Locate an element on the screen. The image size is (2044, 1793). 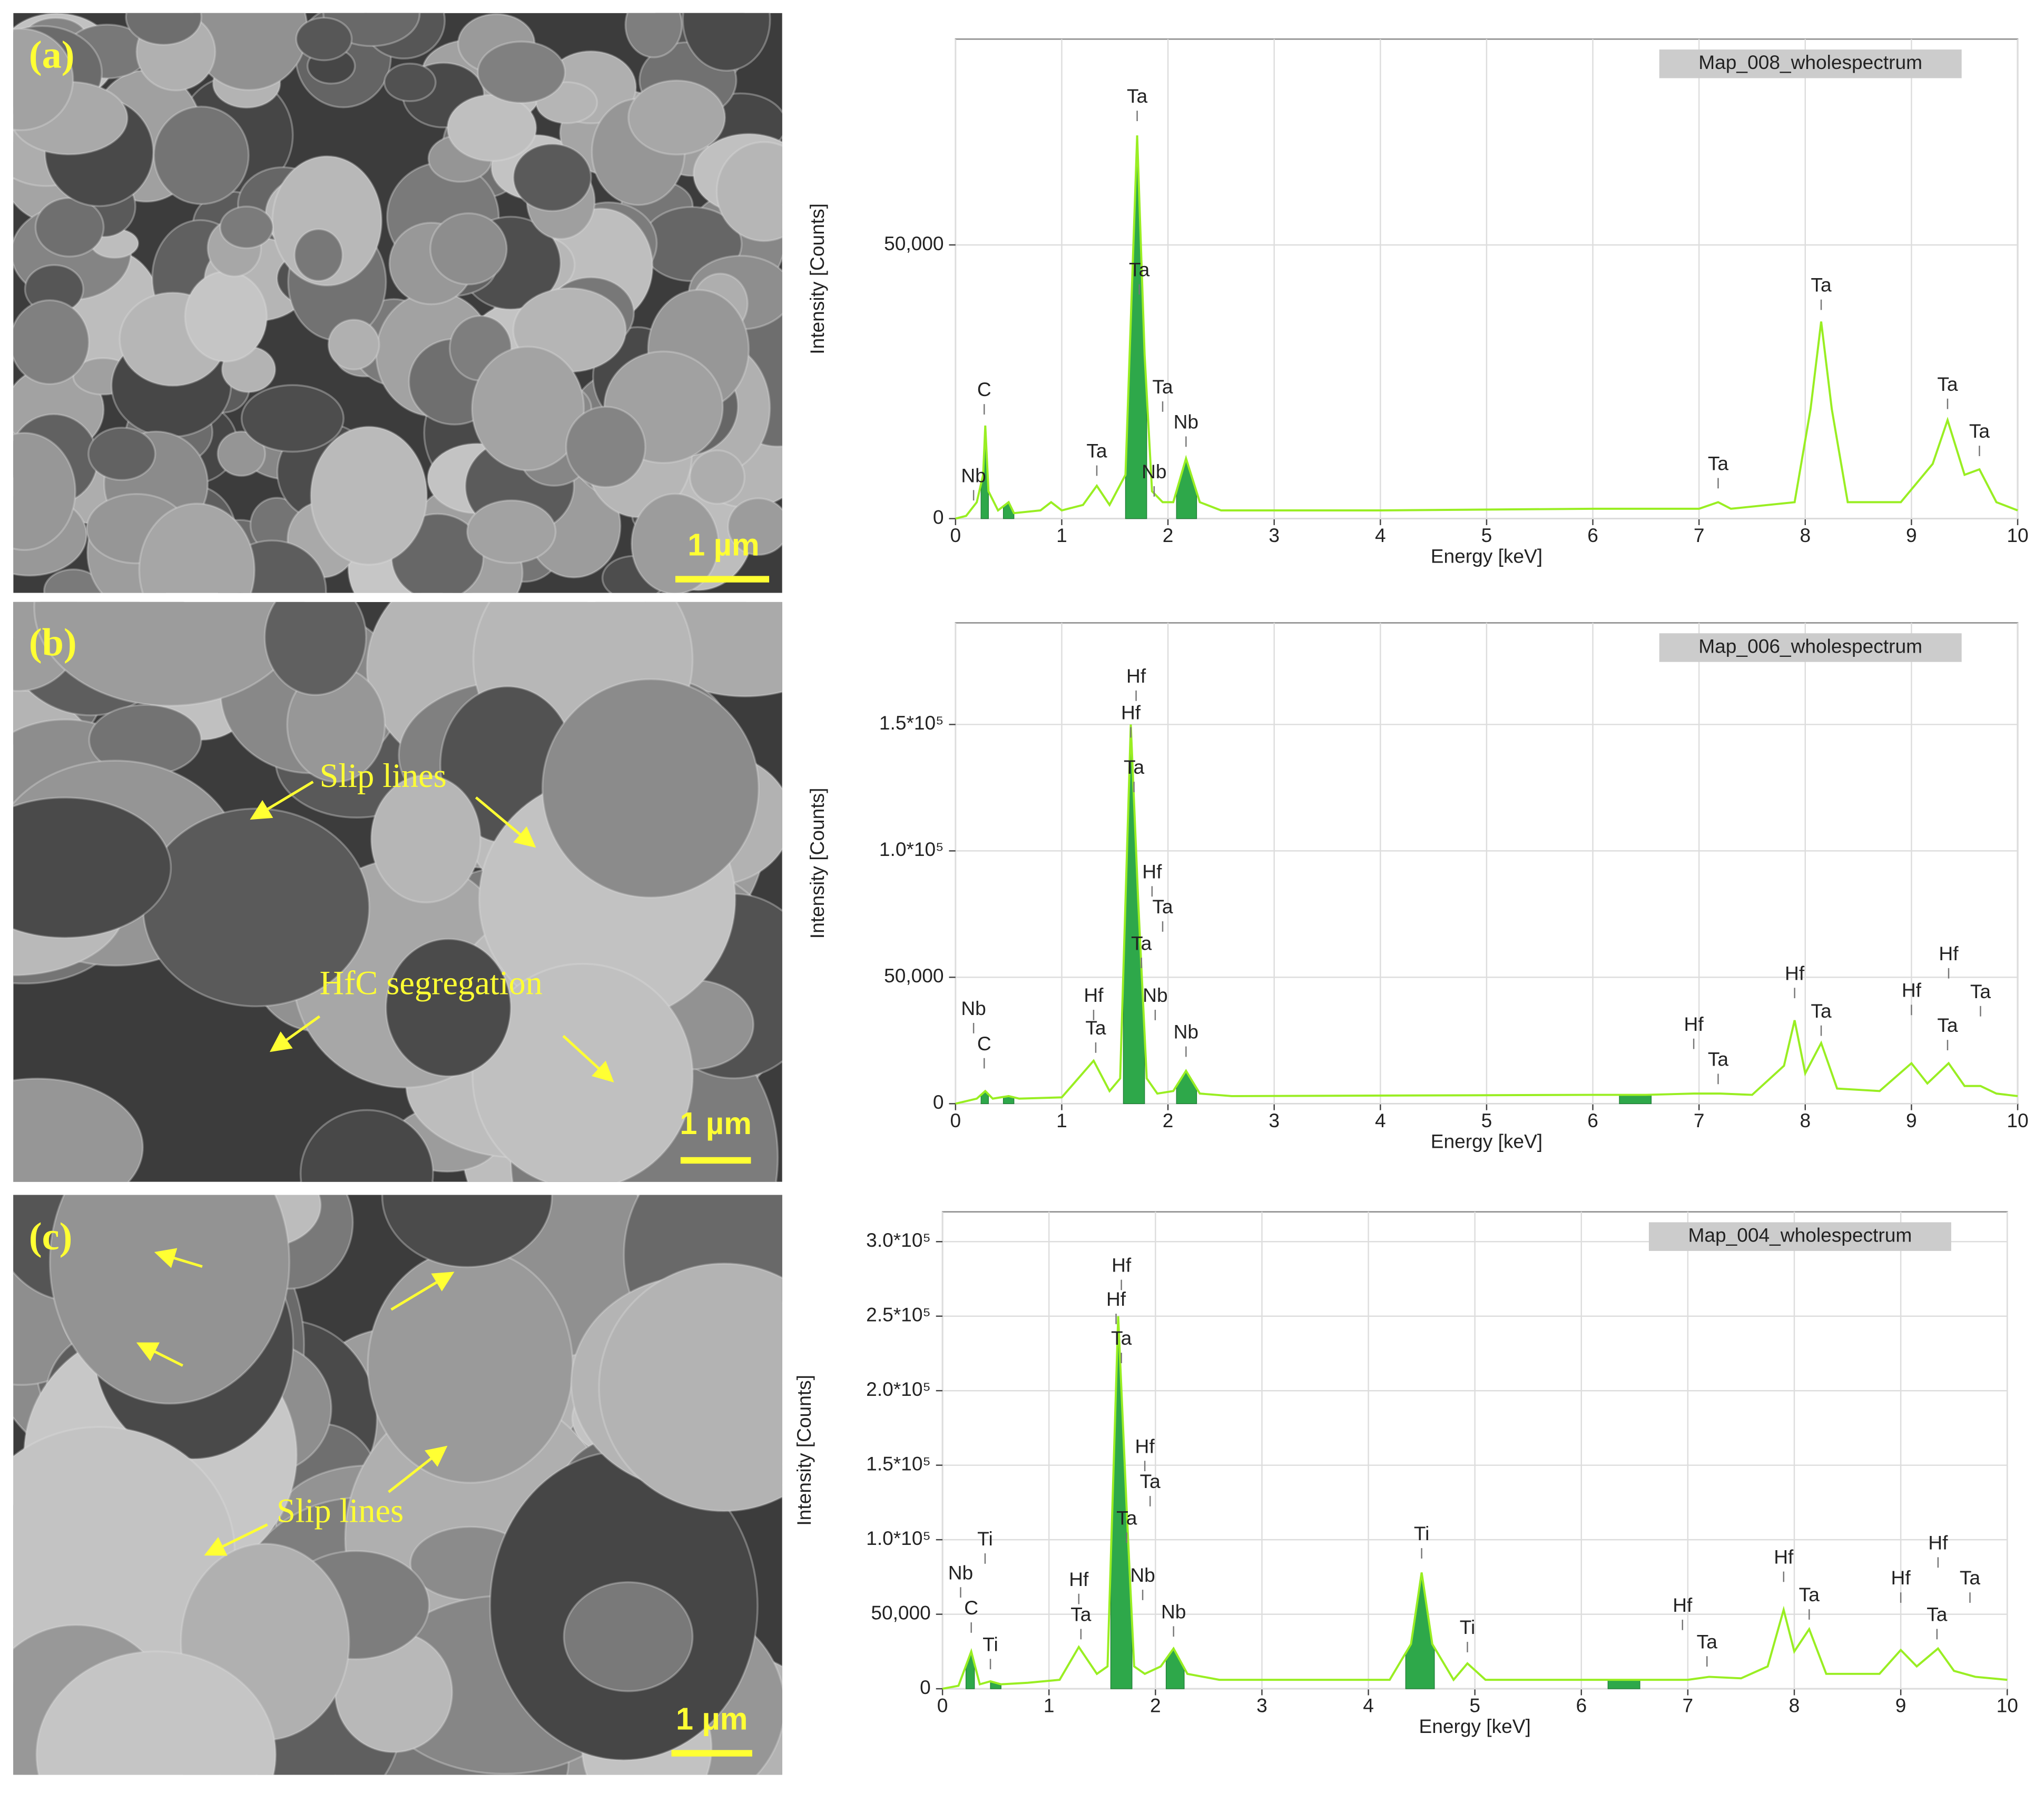
y-tick-label: 1.5*10⁵ is located at coordinates (912, 723).